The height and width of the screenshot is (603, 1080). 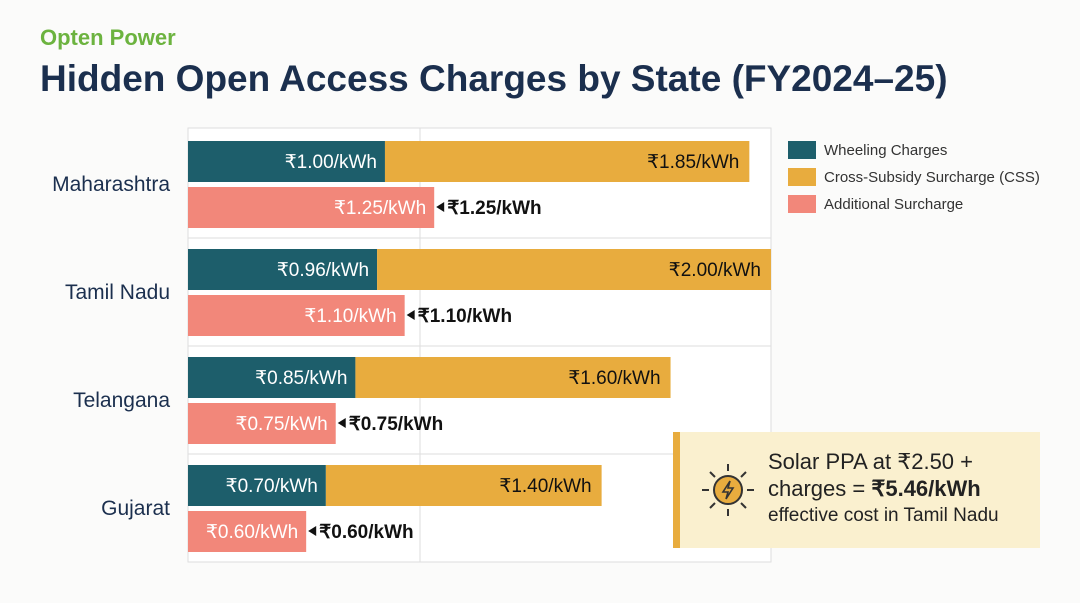 What do you see at coordinates (932, 177) in the screenshot?
I see `legend-label: Cross-Subsidy Surcharge (CSS)` at bounding box center [932, 177].